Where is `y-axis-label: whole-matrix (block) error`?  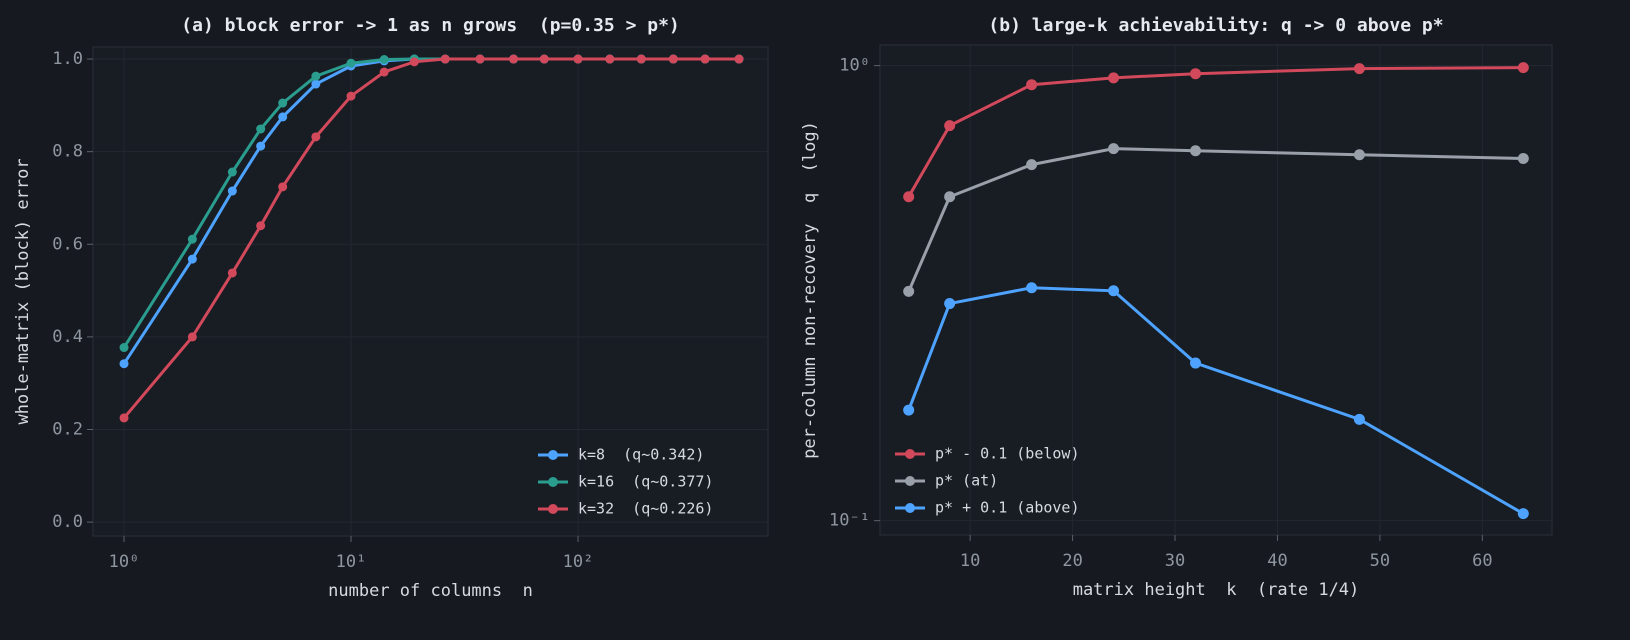 y-axis-label: whole-matrix (block) error is located at coordinates (23, 291).